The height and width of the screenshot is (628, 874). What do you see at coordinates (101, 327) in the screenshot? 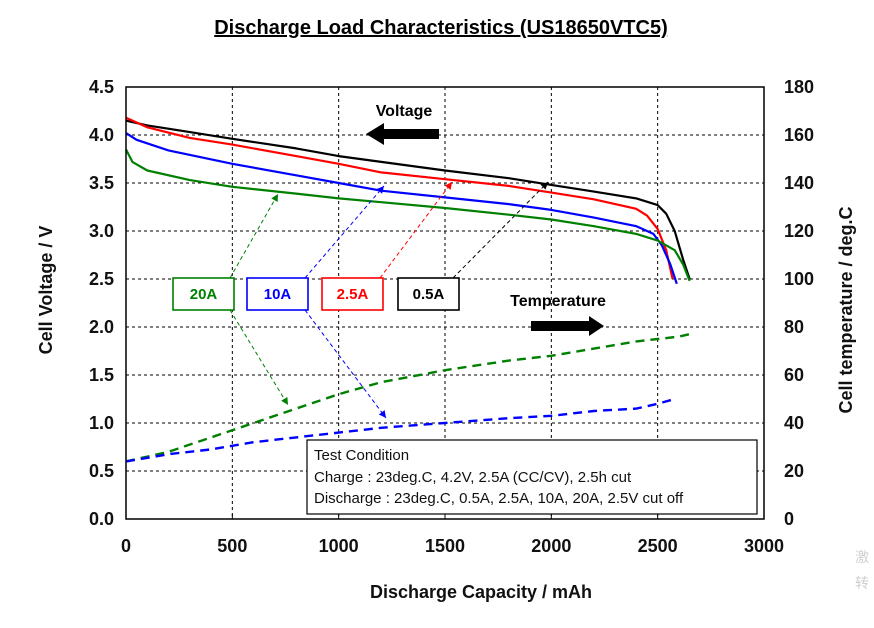
I see `y-tick-label: 2.0` at bounding box center [101, 327].